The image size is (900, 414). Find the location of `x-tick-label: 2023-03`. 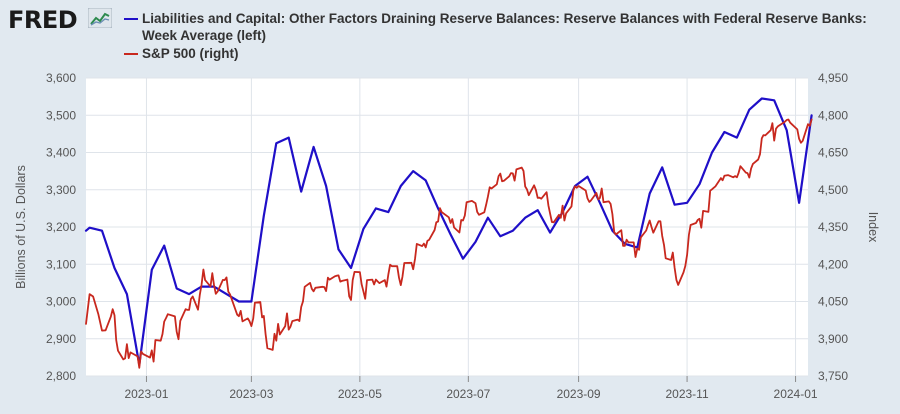

x-tick-label: 2023-03 is located at coordinates (251, 394).